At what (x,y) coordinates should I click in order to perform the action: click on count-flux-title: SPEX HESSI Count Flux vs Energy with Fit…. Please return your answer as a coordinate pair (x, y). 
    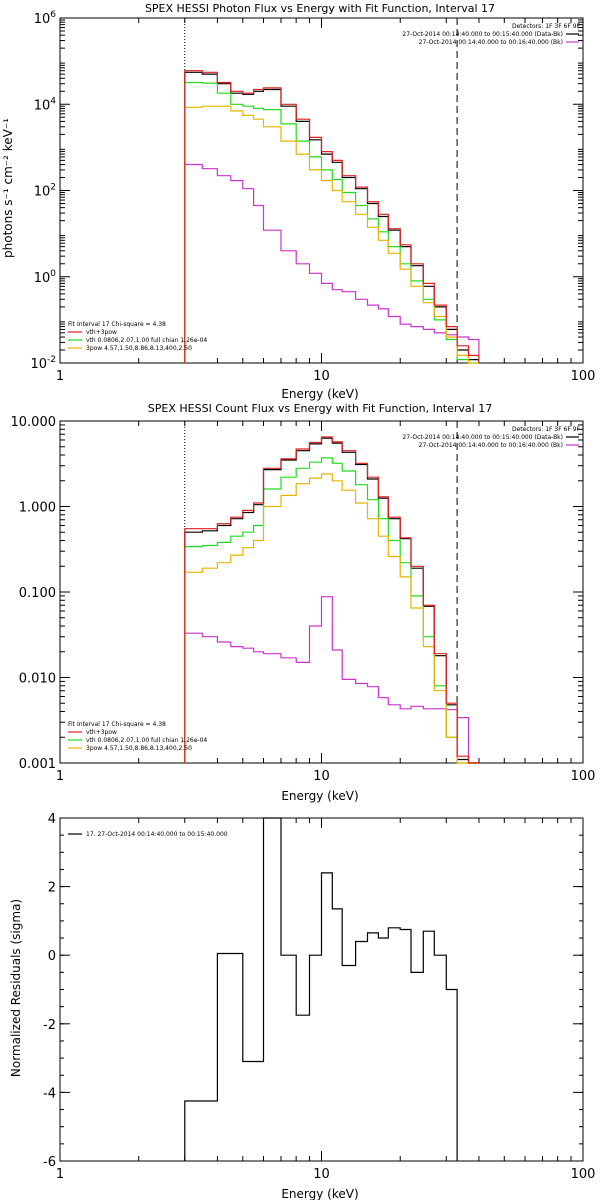
    Looking at the image, I should click on (320, 408).